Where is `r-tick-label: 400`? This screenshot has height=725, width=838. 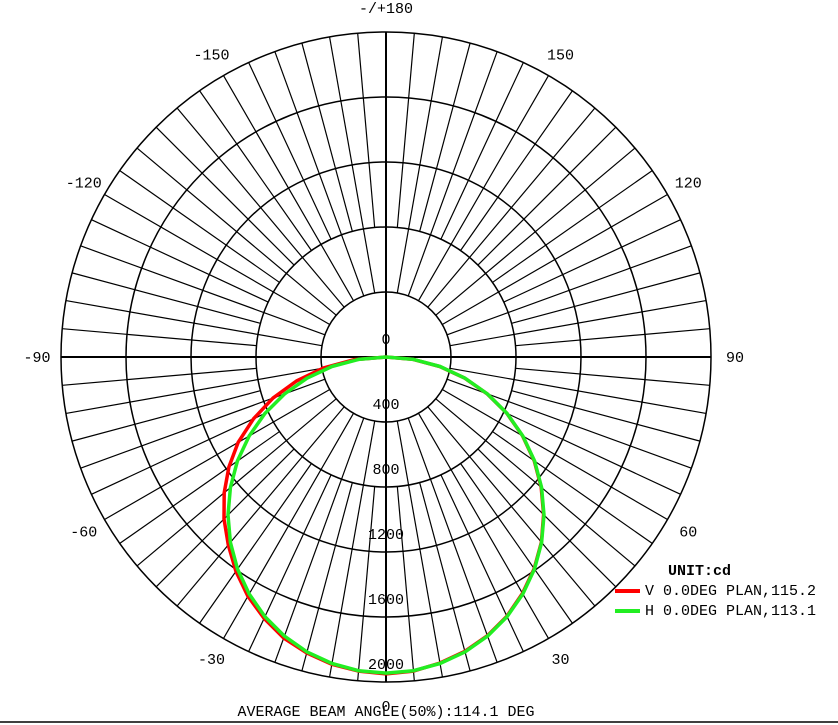
r-tick-label: 400 is located at coordinates (385, 405).